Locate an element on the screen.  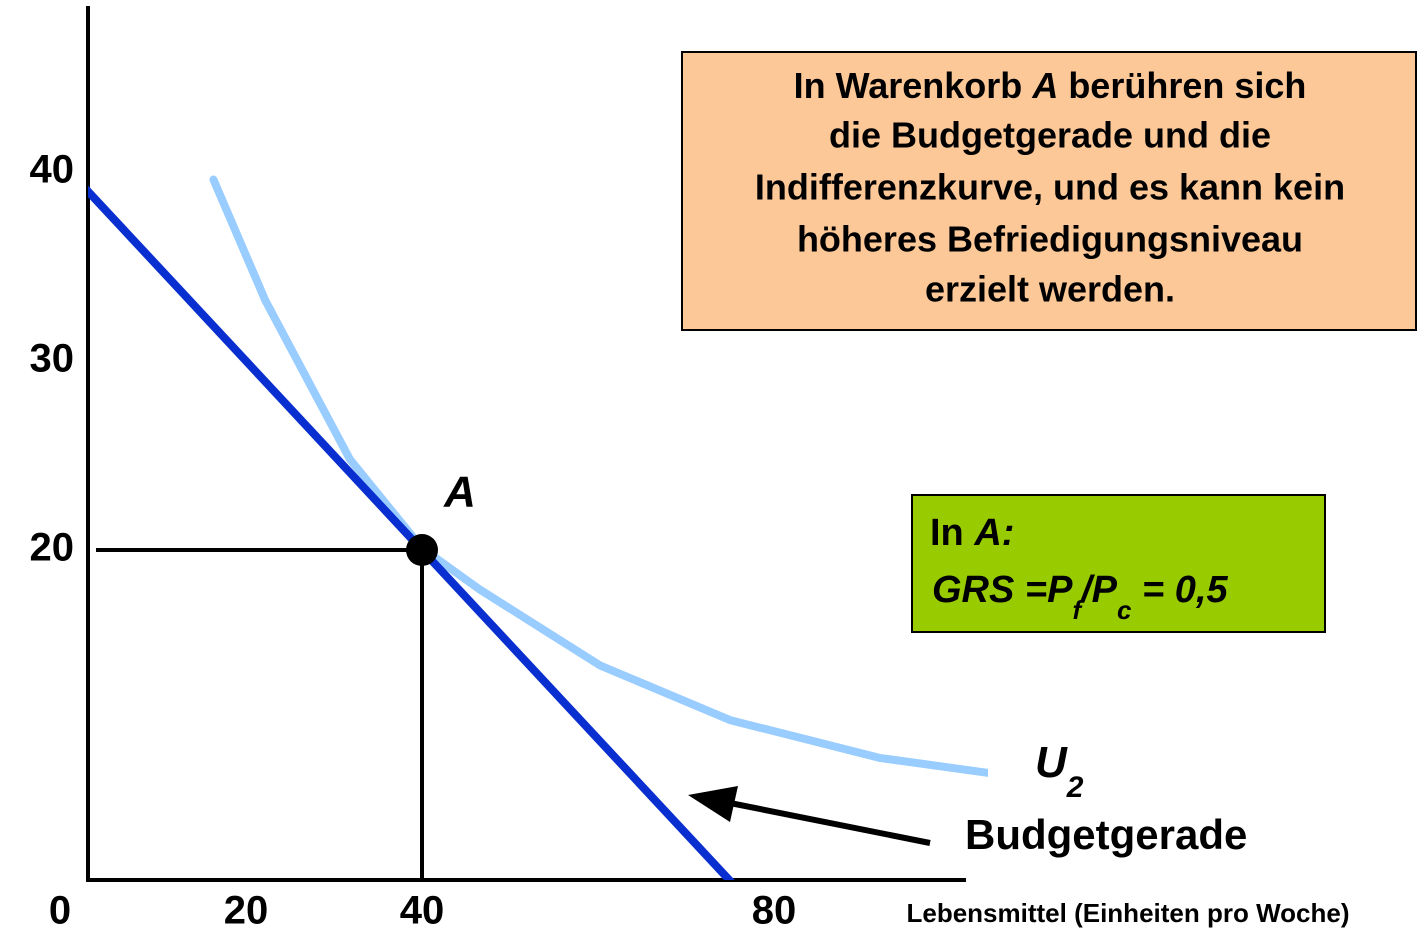
green-box is located at coordinates (1118, 563).